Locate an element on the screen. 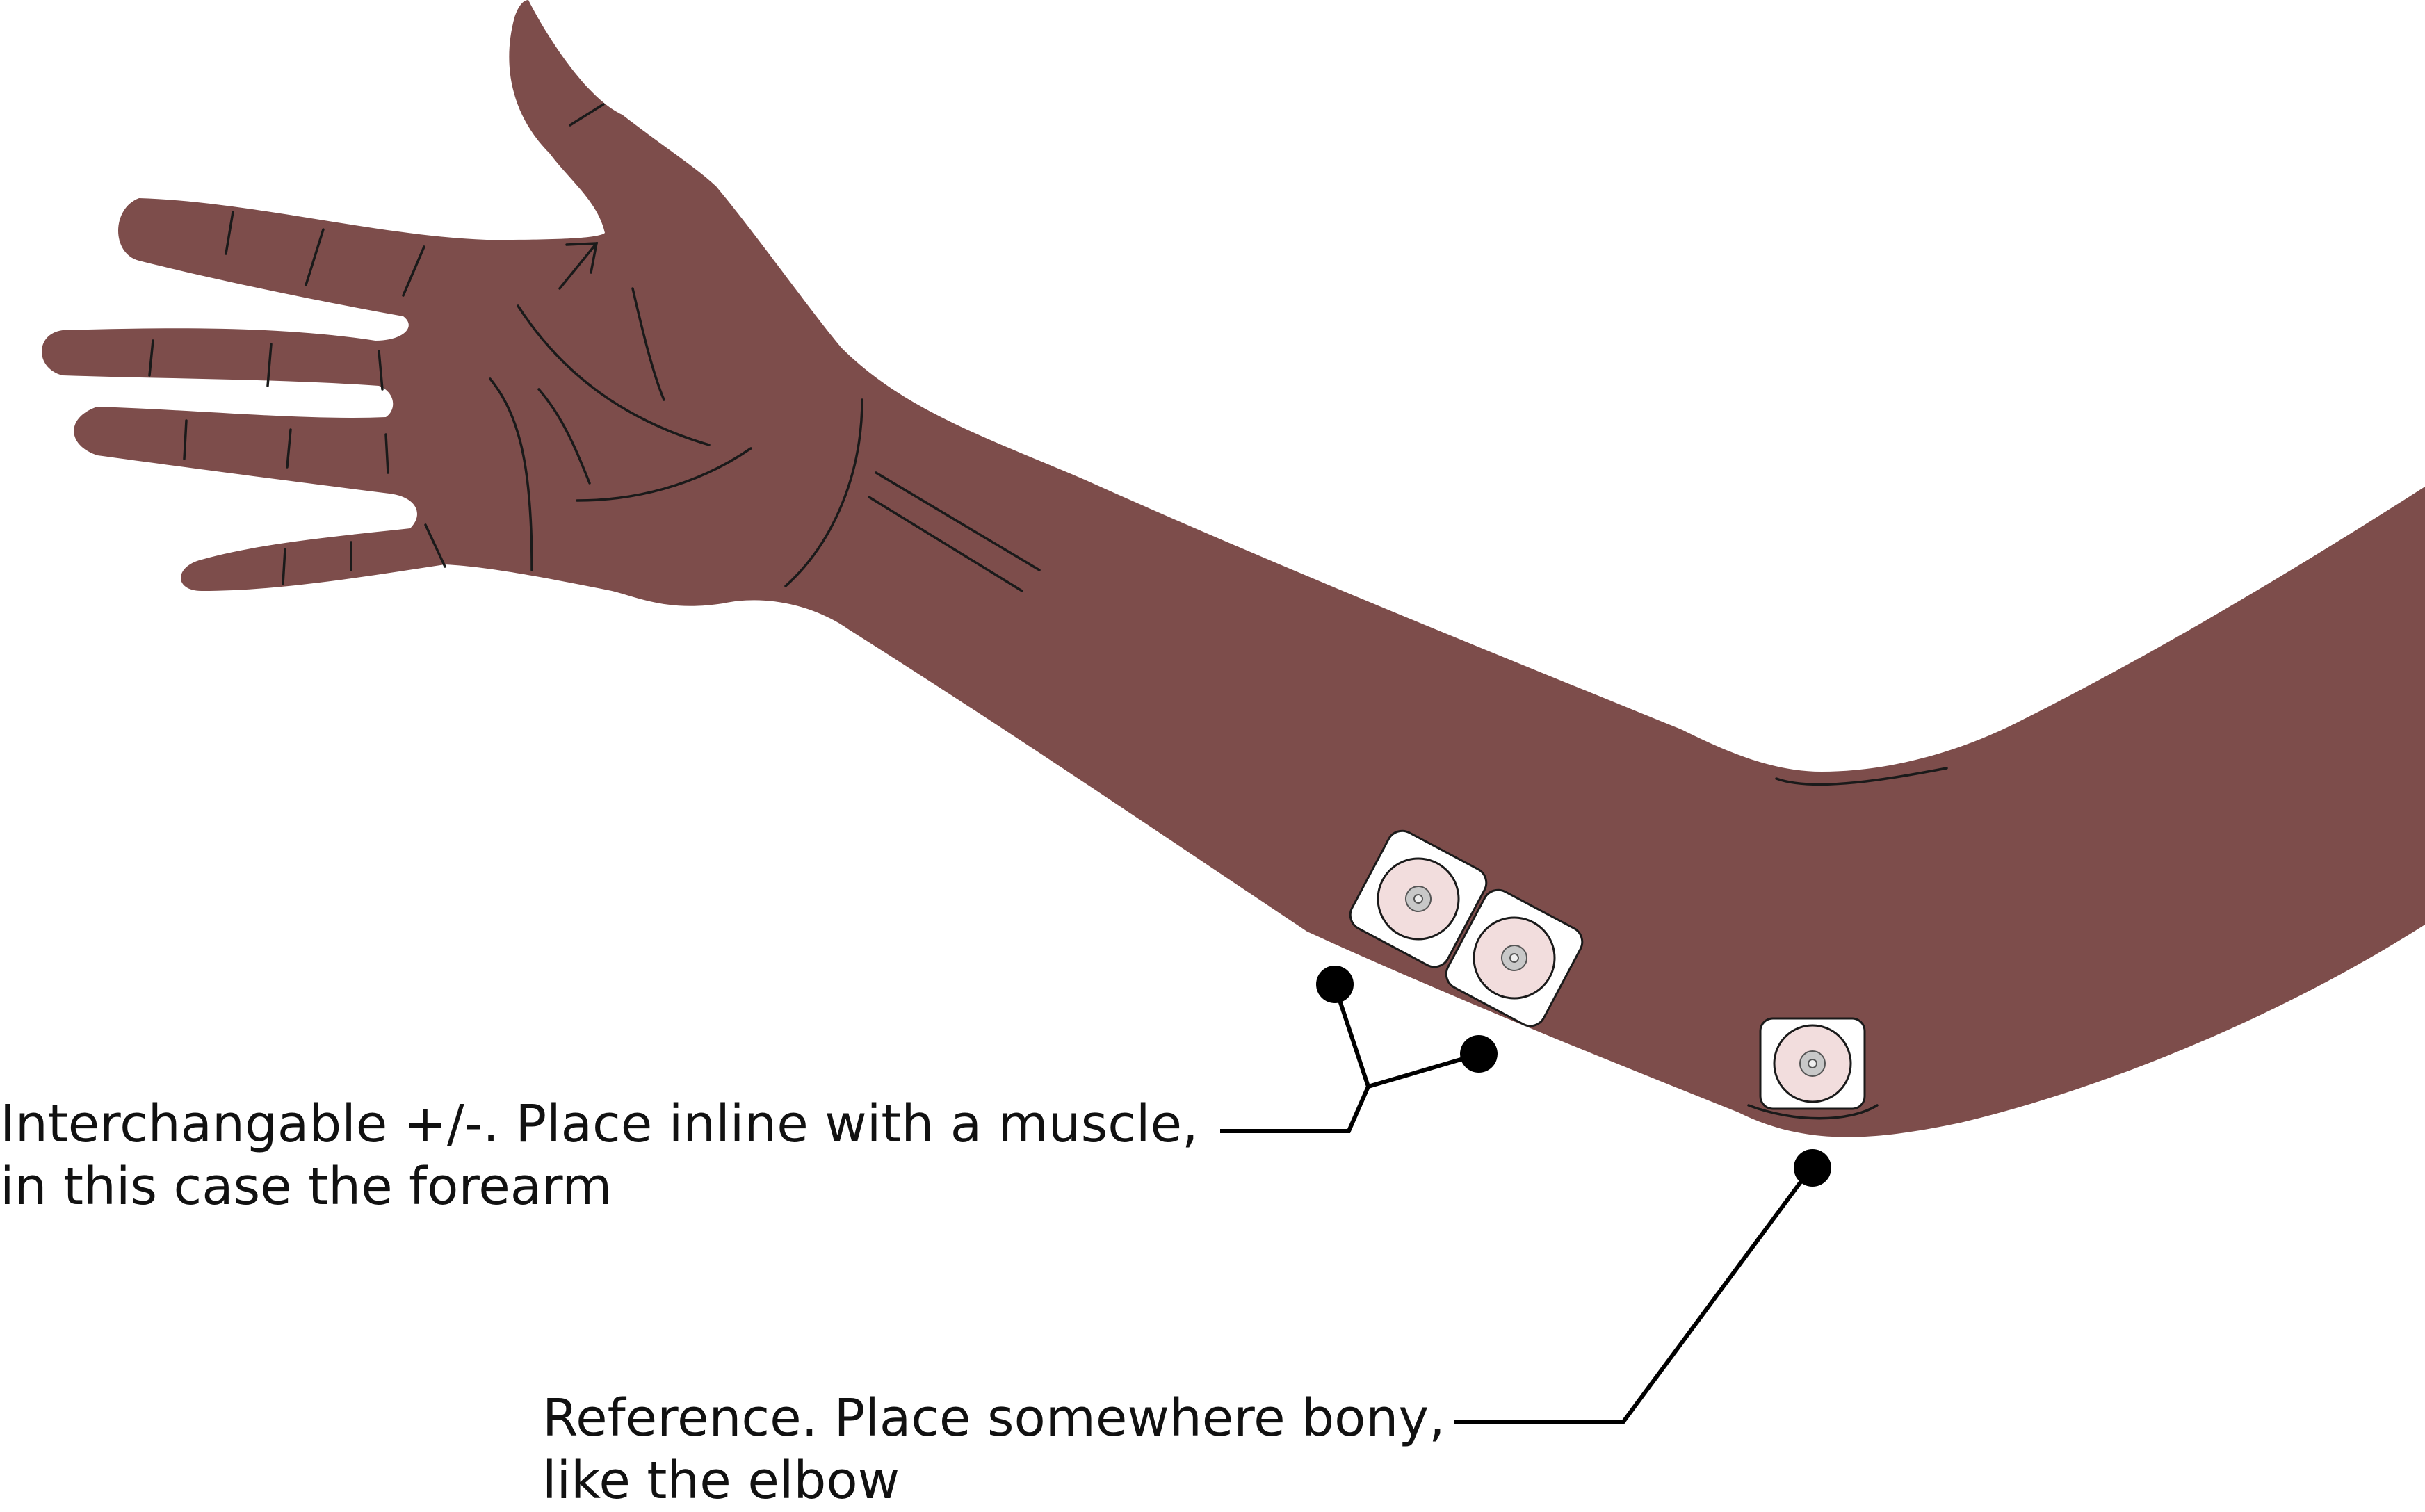 The width and height of the screenshot is (2425, 1512). reference-leader-line is located at coordinates (1633, 1295).